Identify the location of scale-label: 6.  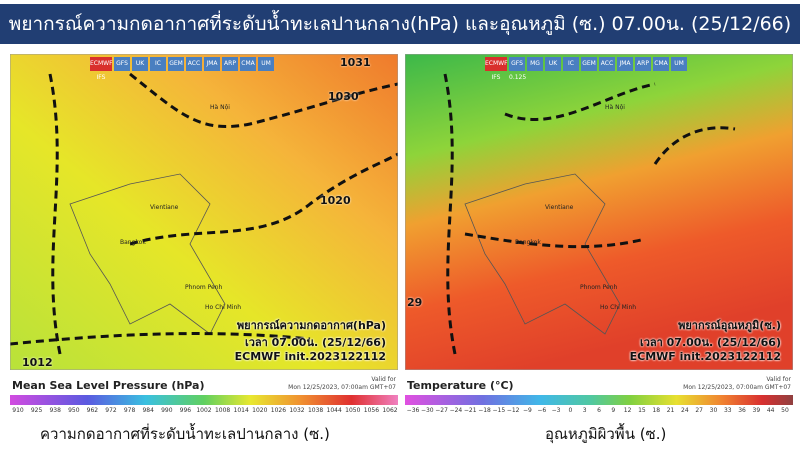
(599, 410).